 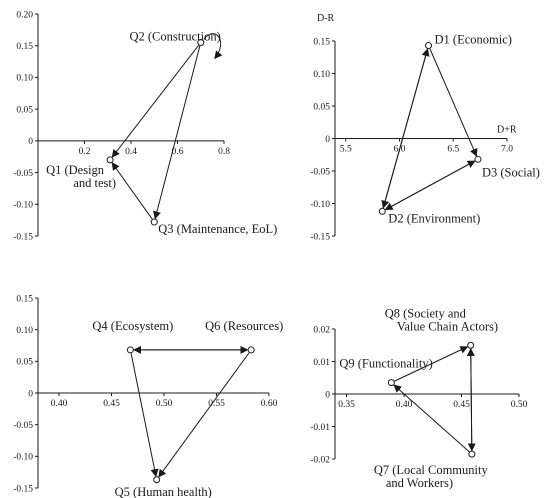 What do you see at coordinates (213, 46) in the screenshot?
I see `self-loop-arrow` at bounding box center [213, 46].